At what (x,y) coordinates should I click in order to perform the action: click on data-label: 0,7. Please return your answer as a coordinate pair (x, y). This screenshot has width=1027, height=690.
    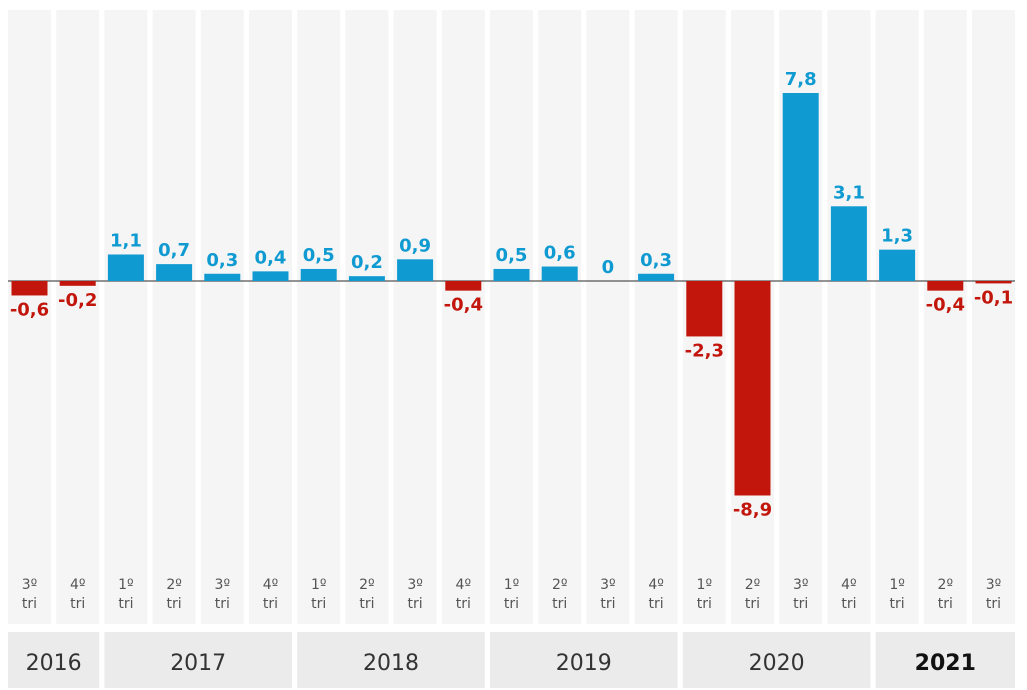
    Looking at the image, I should click on (174, 250).